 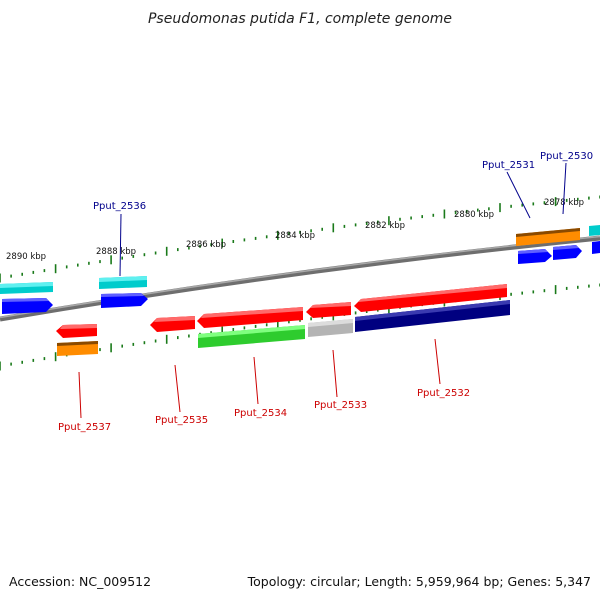 I want to click on gene-pput-2532-navy, so click(x=432, y=316).